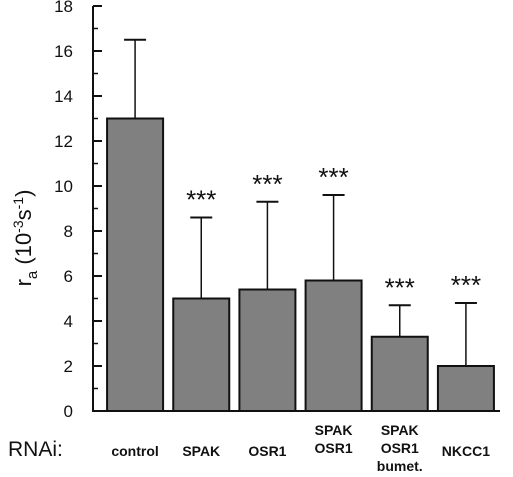  I want to click on y-axis-label: ra (10-3s-1), so click(25, 238).